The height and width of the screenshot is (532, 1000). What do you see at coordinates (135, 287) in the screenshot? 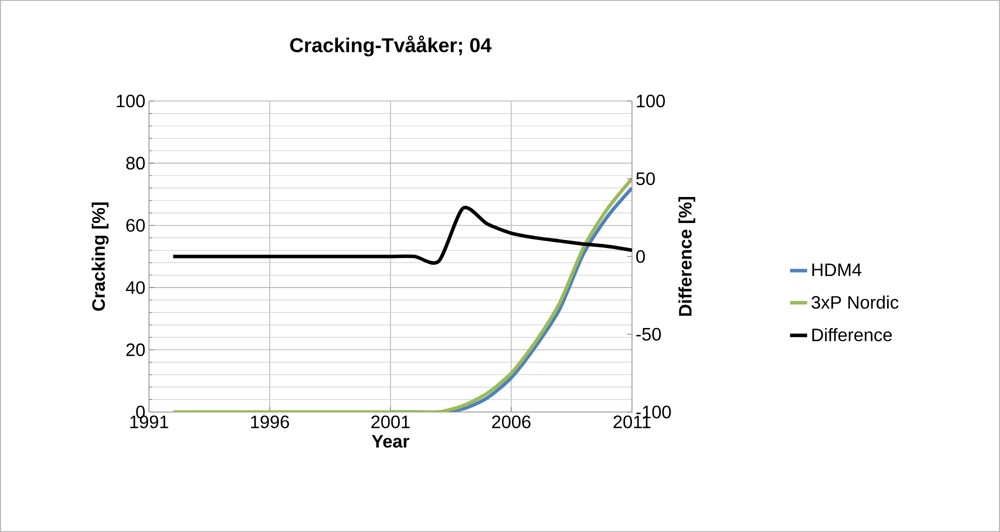
I see `y-tick-label: 40` at bounding box center [135, 287].